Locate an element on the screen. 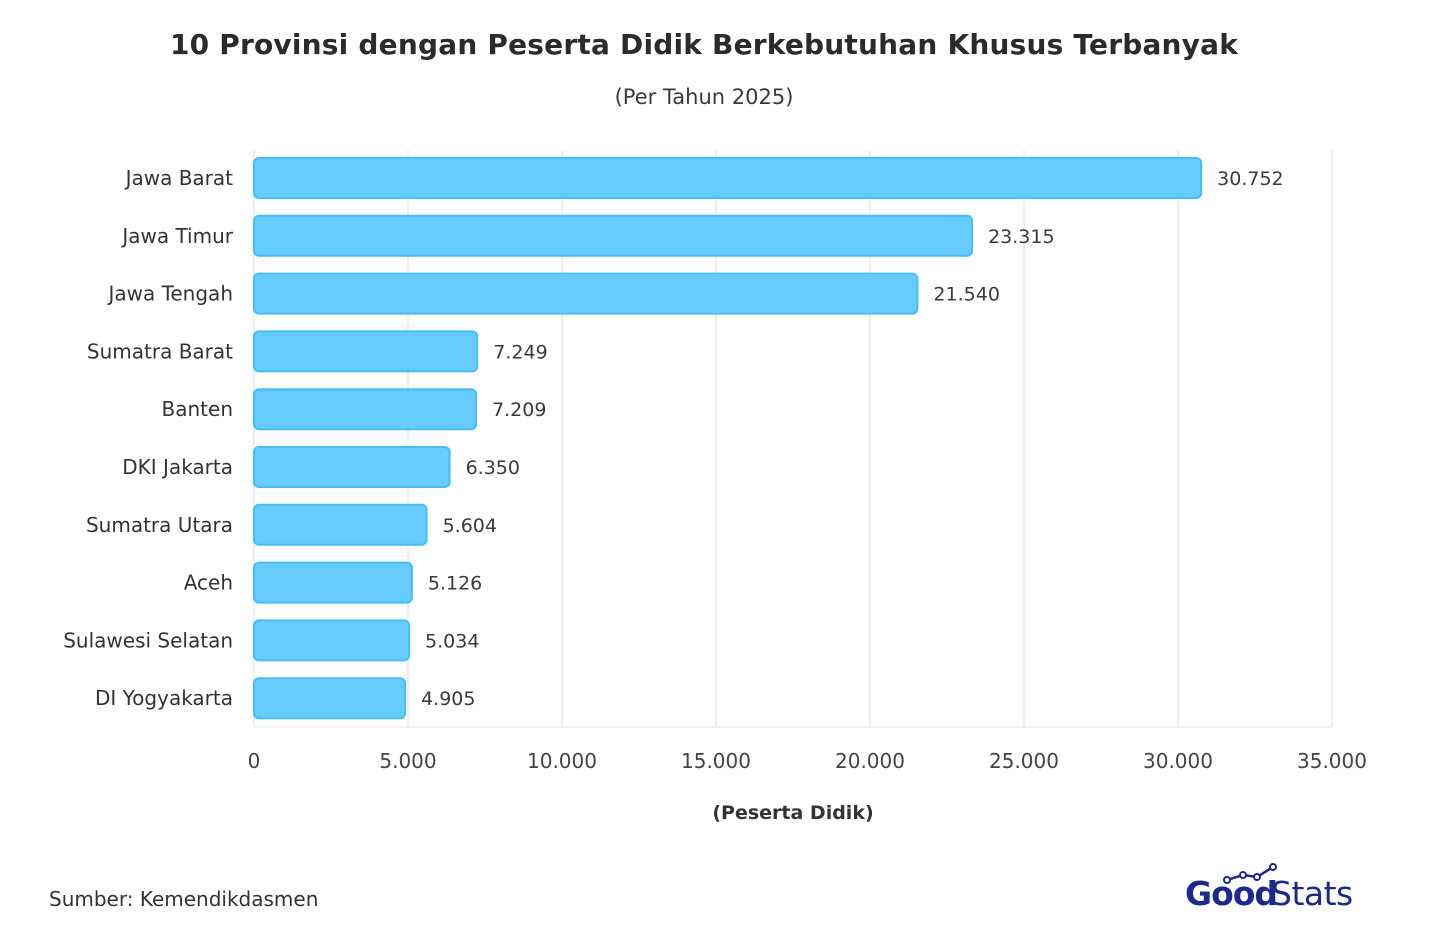 The width and height of the screenshot is (1438, 936). category-label: Jawa Barat is located at coordinates (179, 178).